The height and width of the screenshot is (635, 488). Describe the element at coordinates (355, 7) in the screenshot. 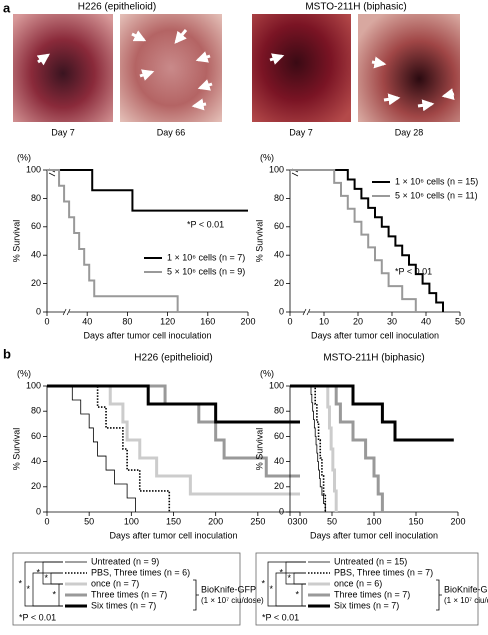

I see `photo-title: MSTO-211H (biphasic)` at that location.